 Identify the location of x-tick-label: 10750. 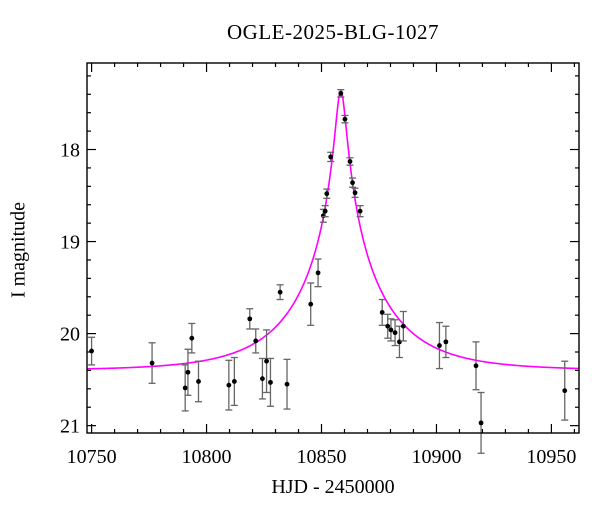
(92, 457).